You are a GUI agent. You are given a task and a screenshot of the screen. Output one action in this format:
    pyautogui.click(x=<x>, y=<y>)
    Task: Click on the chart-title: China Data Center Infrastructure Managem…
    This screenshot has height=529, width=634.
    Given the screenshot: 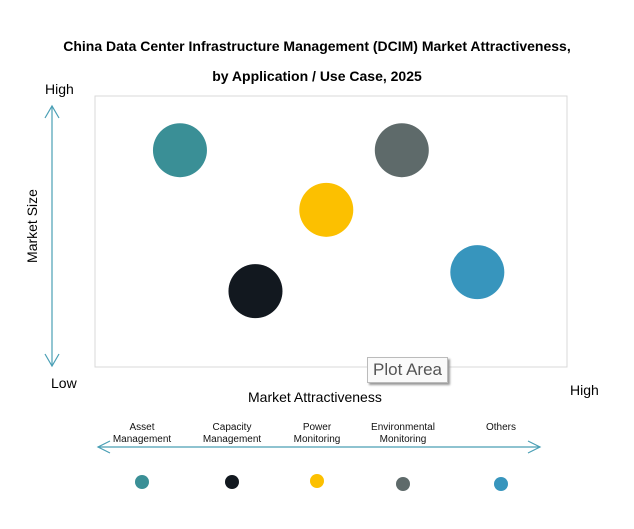 What is the action you would take?
    pyautogui.click(x=317, y=46)
    